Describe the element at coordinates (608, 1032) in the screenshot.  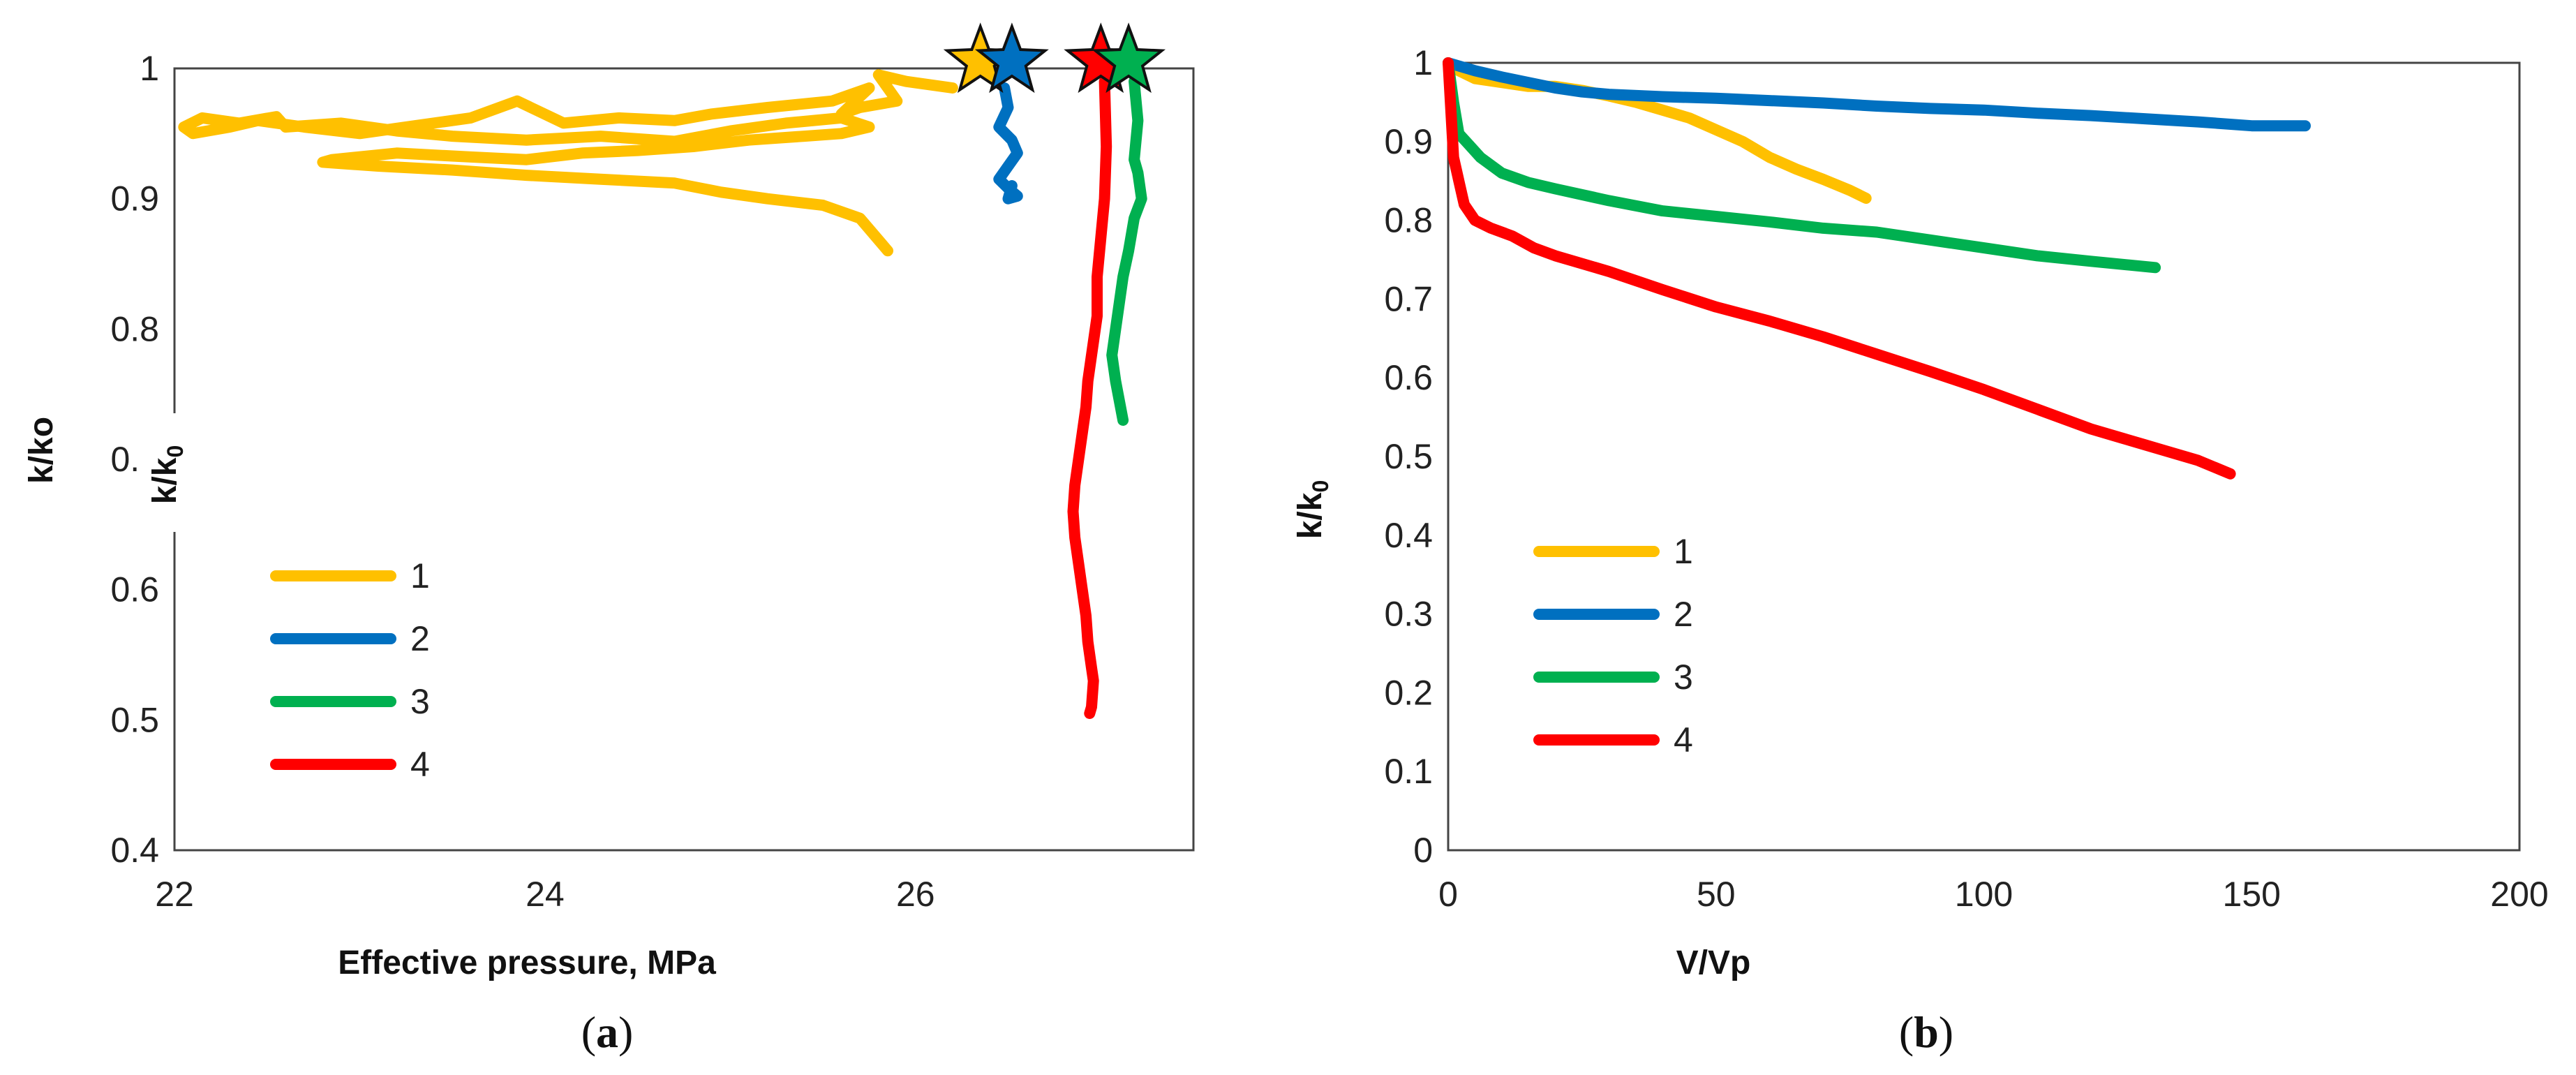
I see `caption-a: (a)` at that location.